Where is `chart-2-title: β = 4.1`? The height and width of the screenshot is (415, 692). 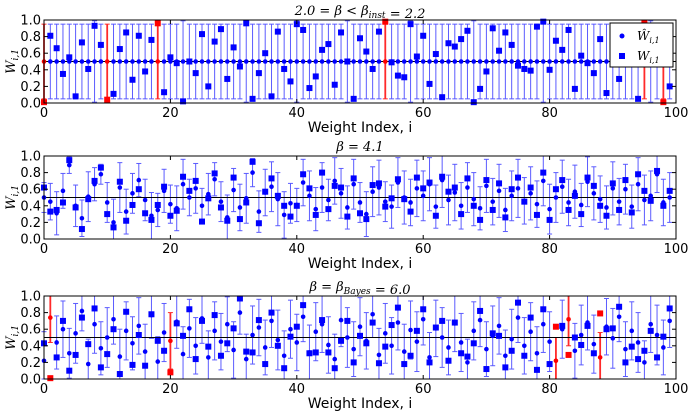
chart-2-title: β = 4.1 is located at coordinates (359, 147).